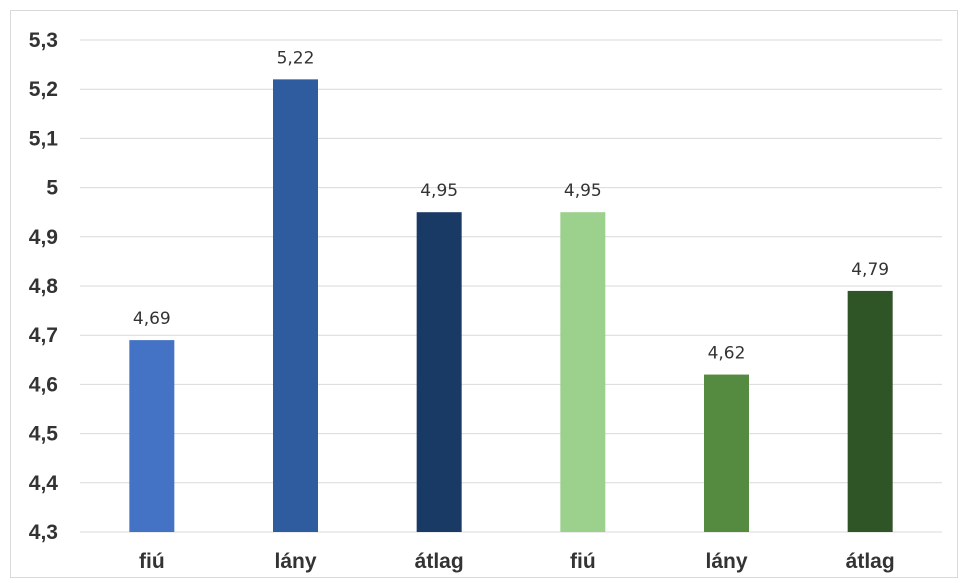  I want to click on data-label: 4,69, so click(152, 319).